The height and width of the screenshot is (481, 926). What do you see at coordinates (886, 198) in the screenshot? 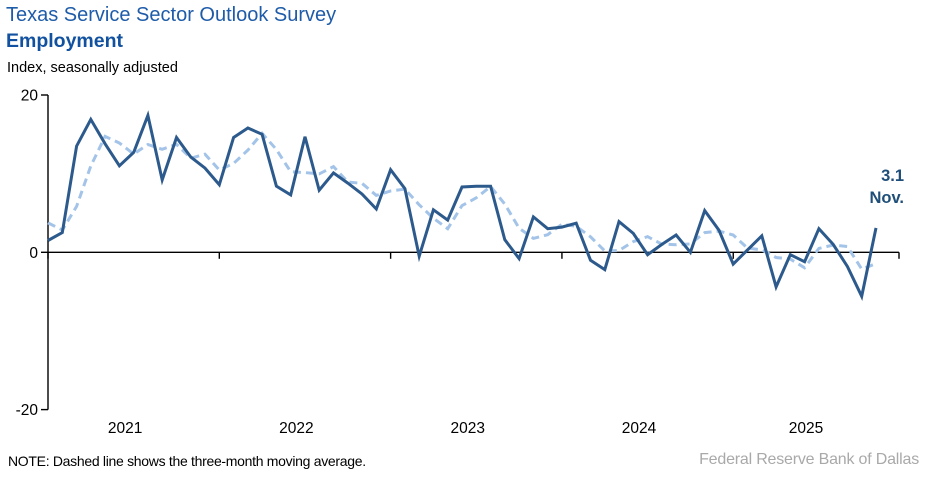
I see `last-point-month: Nov.` at bounding box center [886, 198].